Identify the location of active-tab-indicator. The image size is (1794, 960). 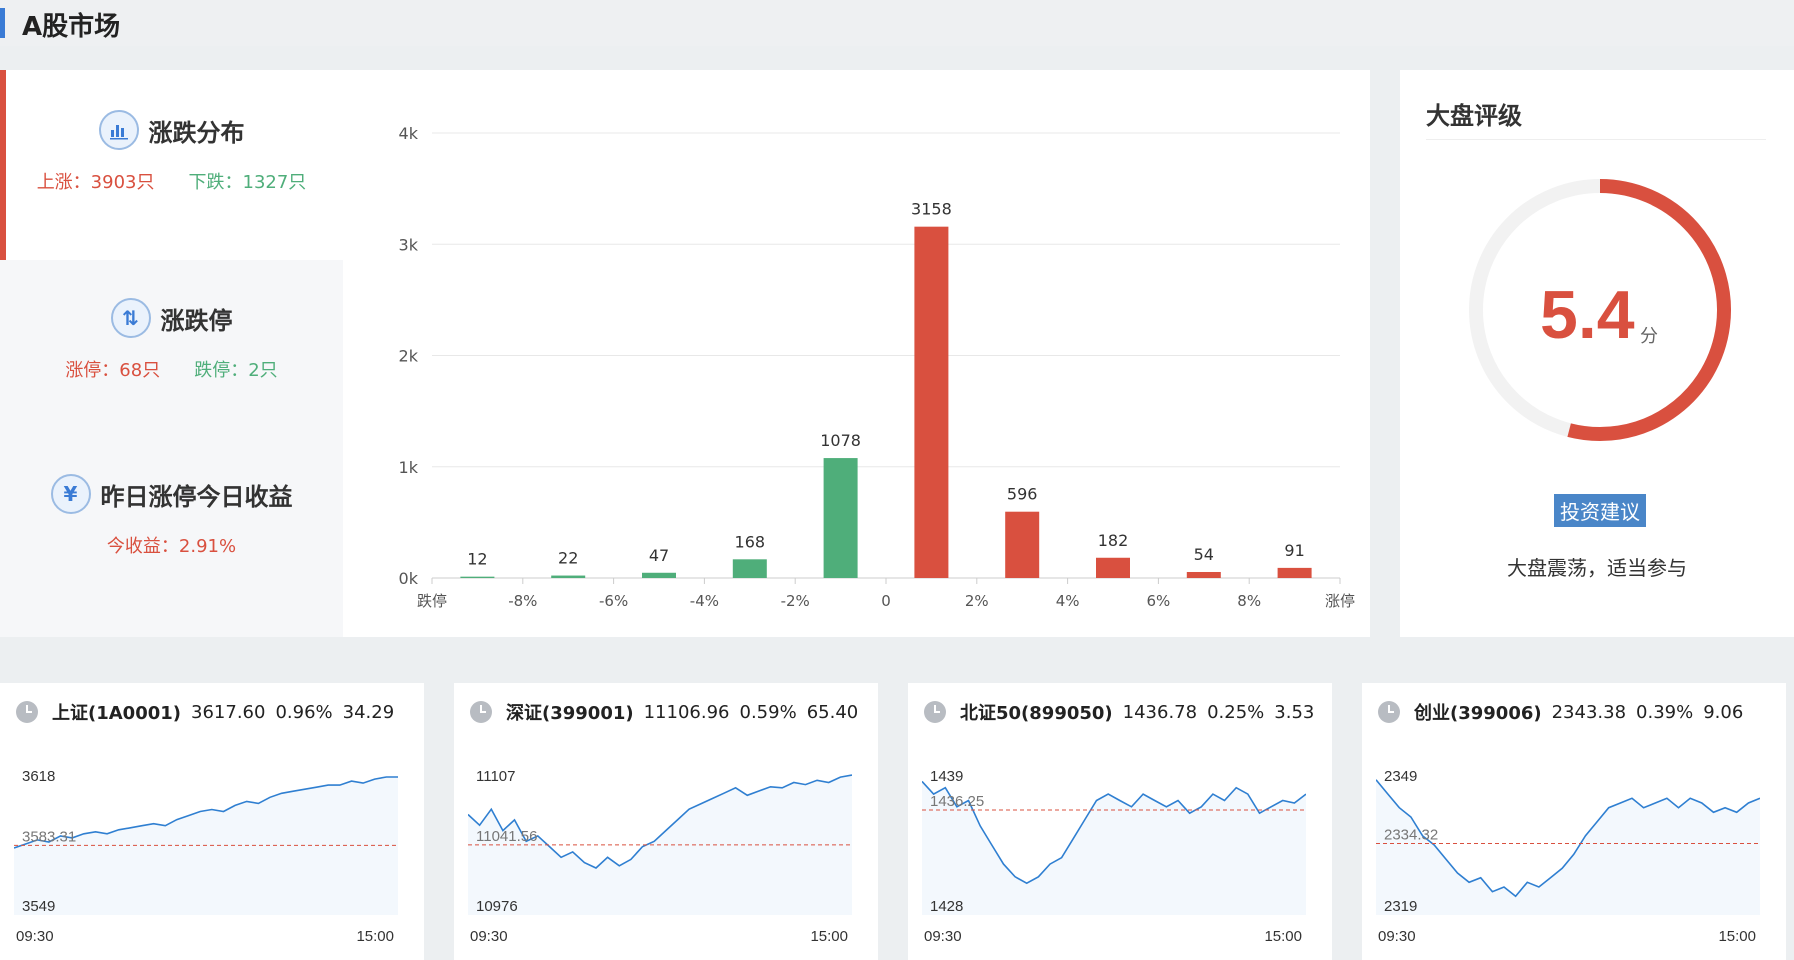
(3, 165).